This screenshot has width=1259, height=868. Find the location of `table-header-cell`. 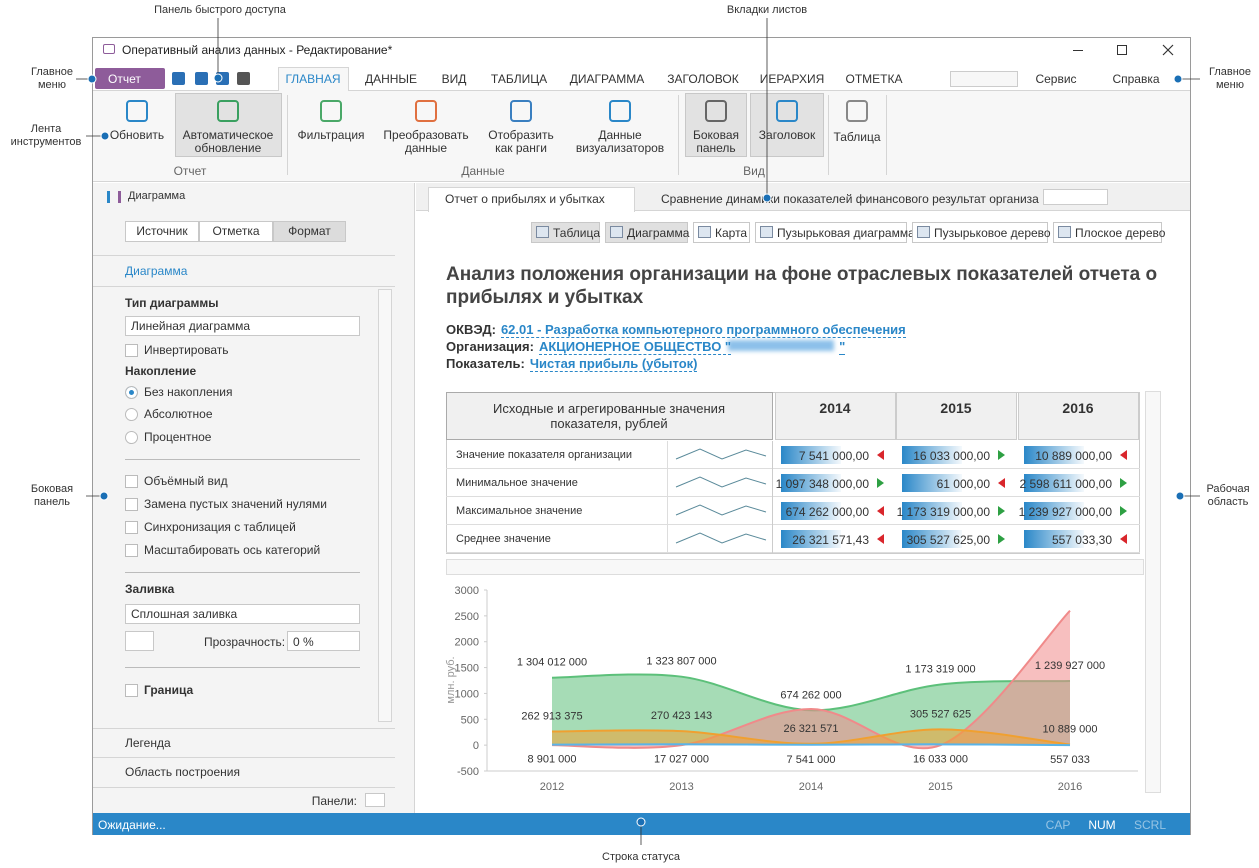

table-header-cell is located at coordinates (956, 416).